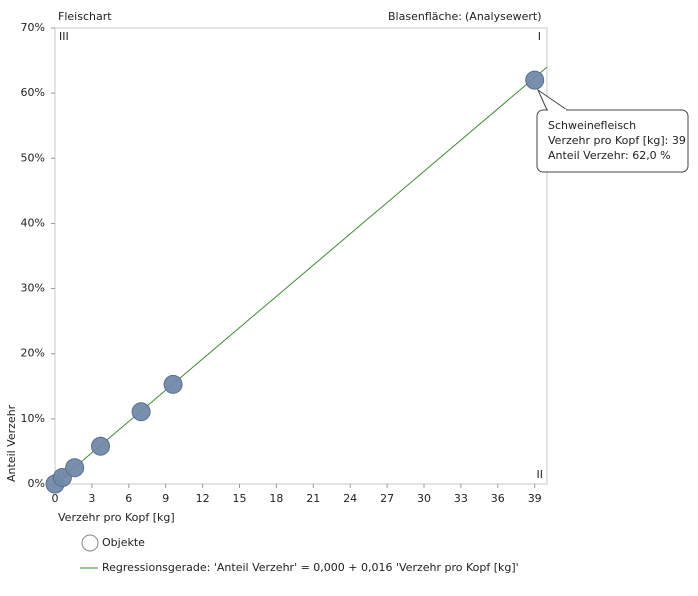 The image size is (698, 596). What do you see at coordinates (11, 443) in the screenshot?
I see `y-axis-label: Anteil Verzehr` at bounding box center [11, 443].